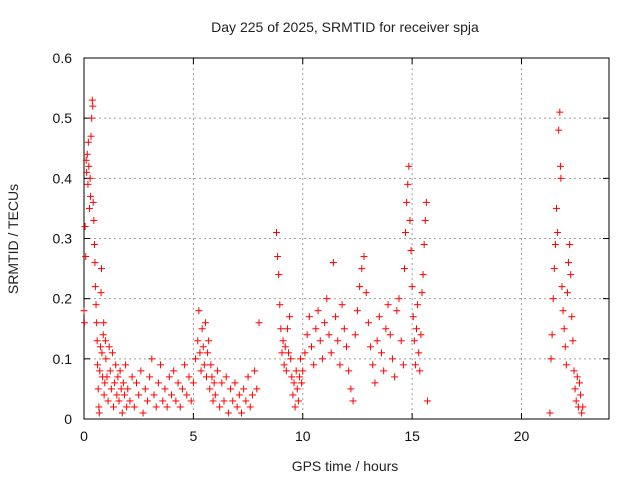 The height and width of the screenshot is (480, 640). Describe the element at coordinates (63, 178) in the screenshot. I see `y-tick-label: 0.4` at that location.